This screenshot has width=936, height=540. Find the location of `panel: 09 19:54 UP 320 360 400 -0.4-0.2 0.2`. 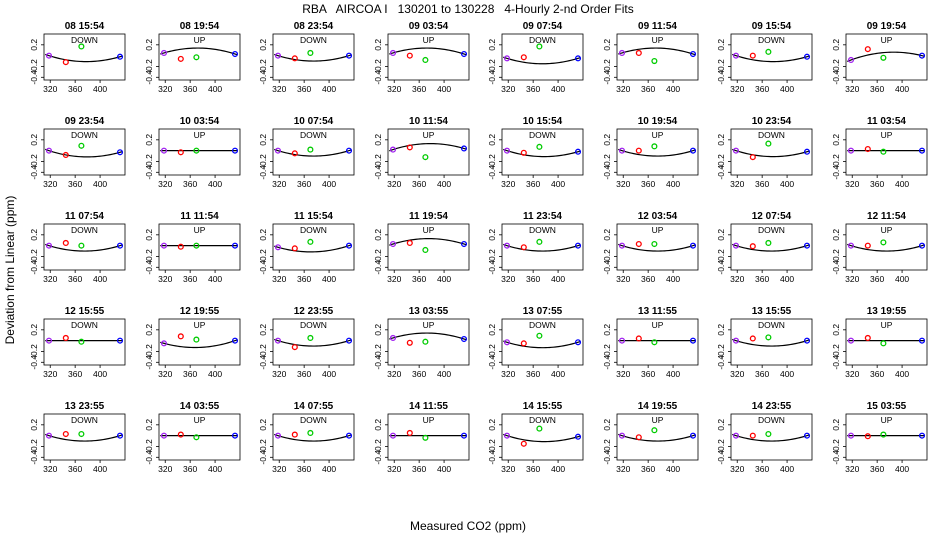

panel: 09 19:54 UP 320 360 400 -0.4-0.2 0.2 is located at coordinates (879, 57).